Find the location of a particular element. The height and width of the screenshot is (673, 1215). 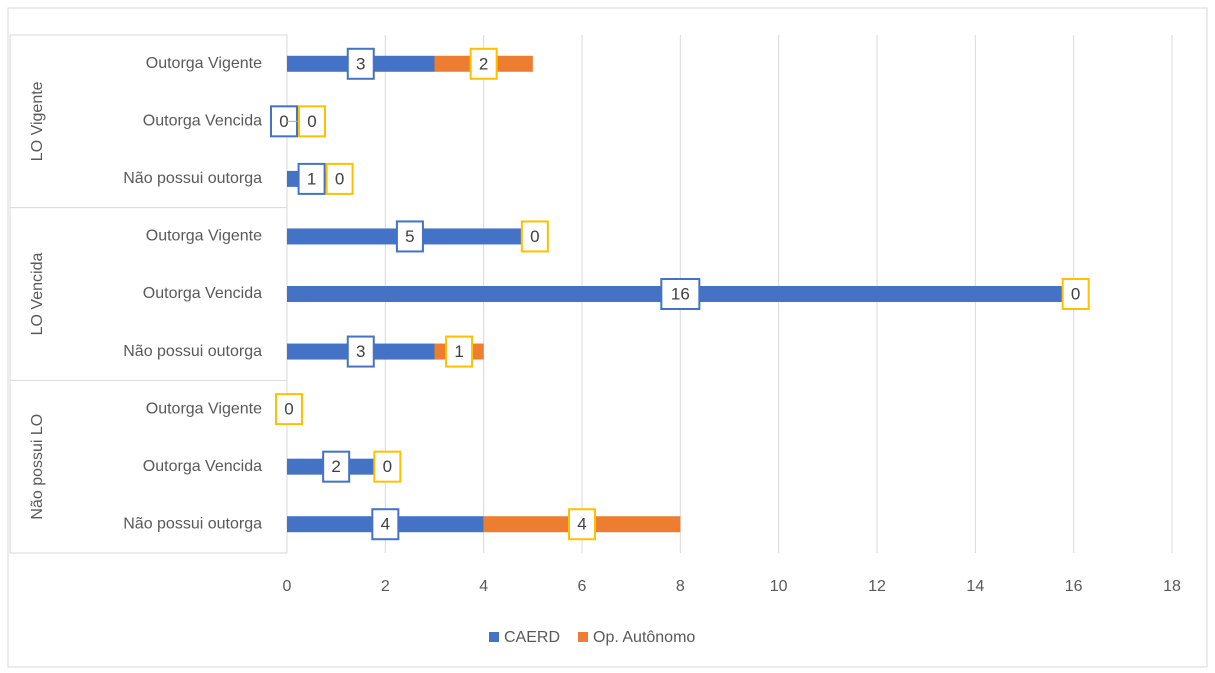

data-label: 5 is located at coordinates (409, 236).